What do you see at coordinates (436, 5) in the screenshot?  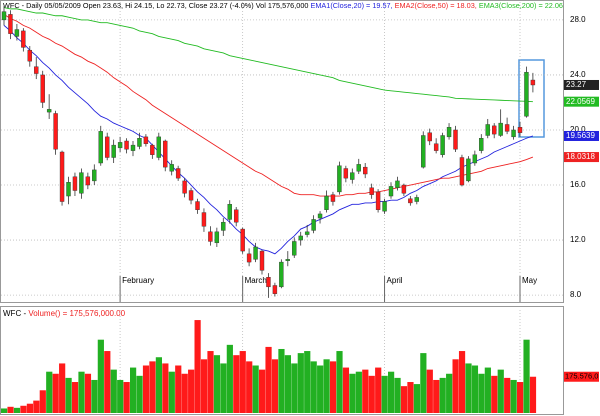 I see `legend-entry: EMA2(Close,50) = 18.03,` at bounding box center [436, 5].